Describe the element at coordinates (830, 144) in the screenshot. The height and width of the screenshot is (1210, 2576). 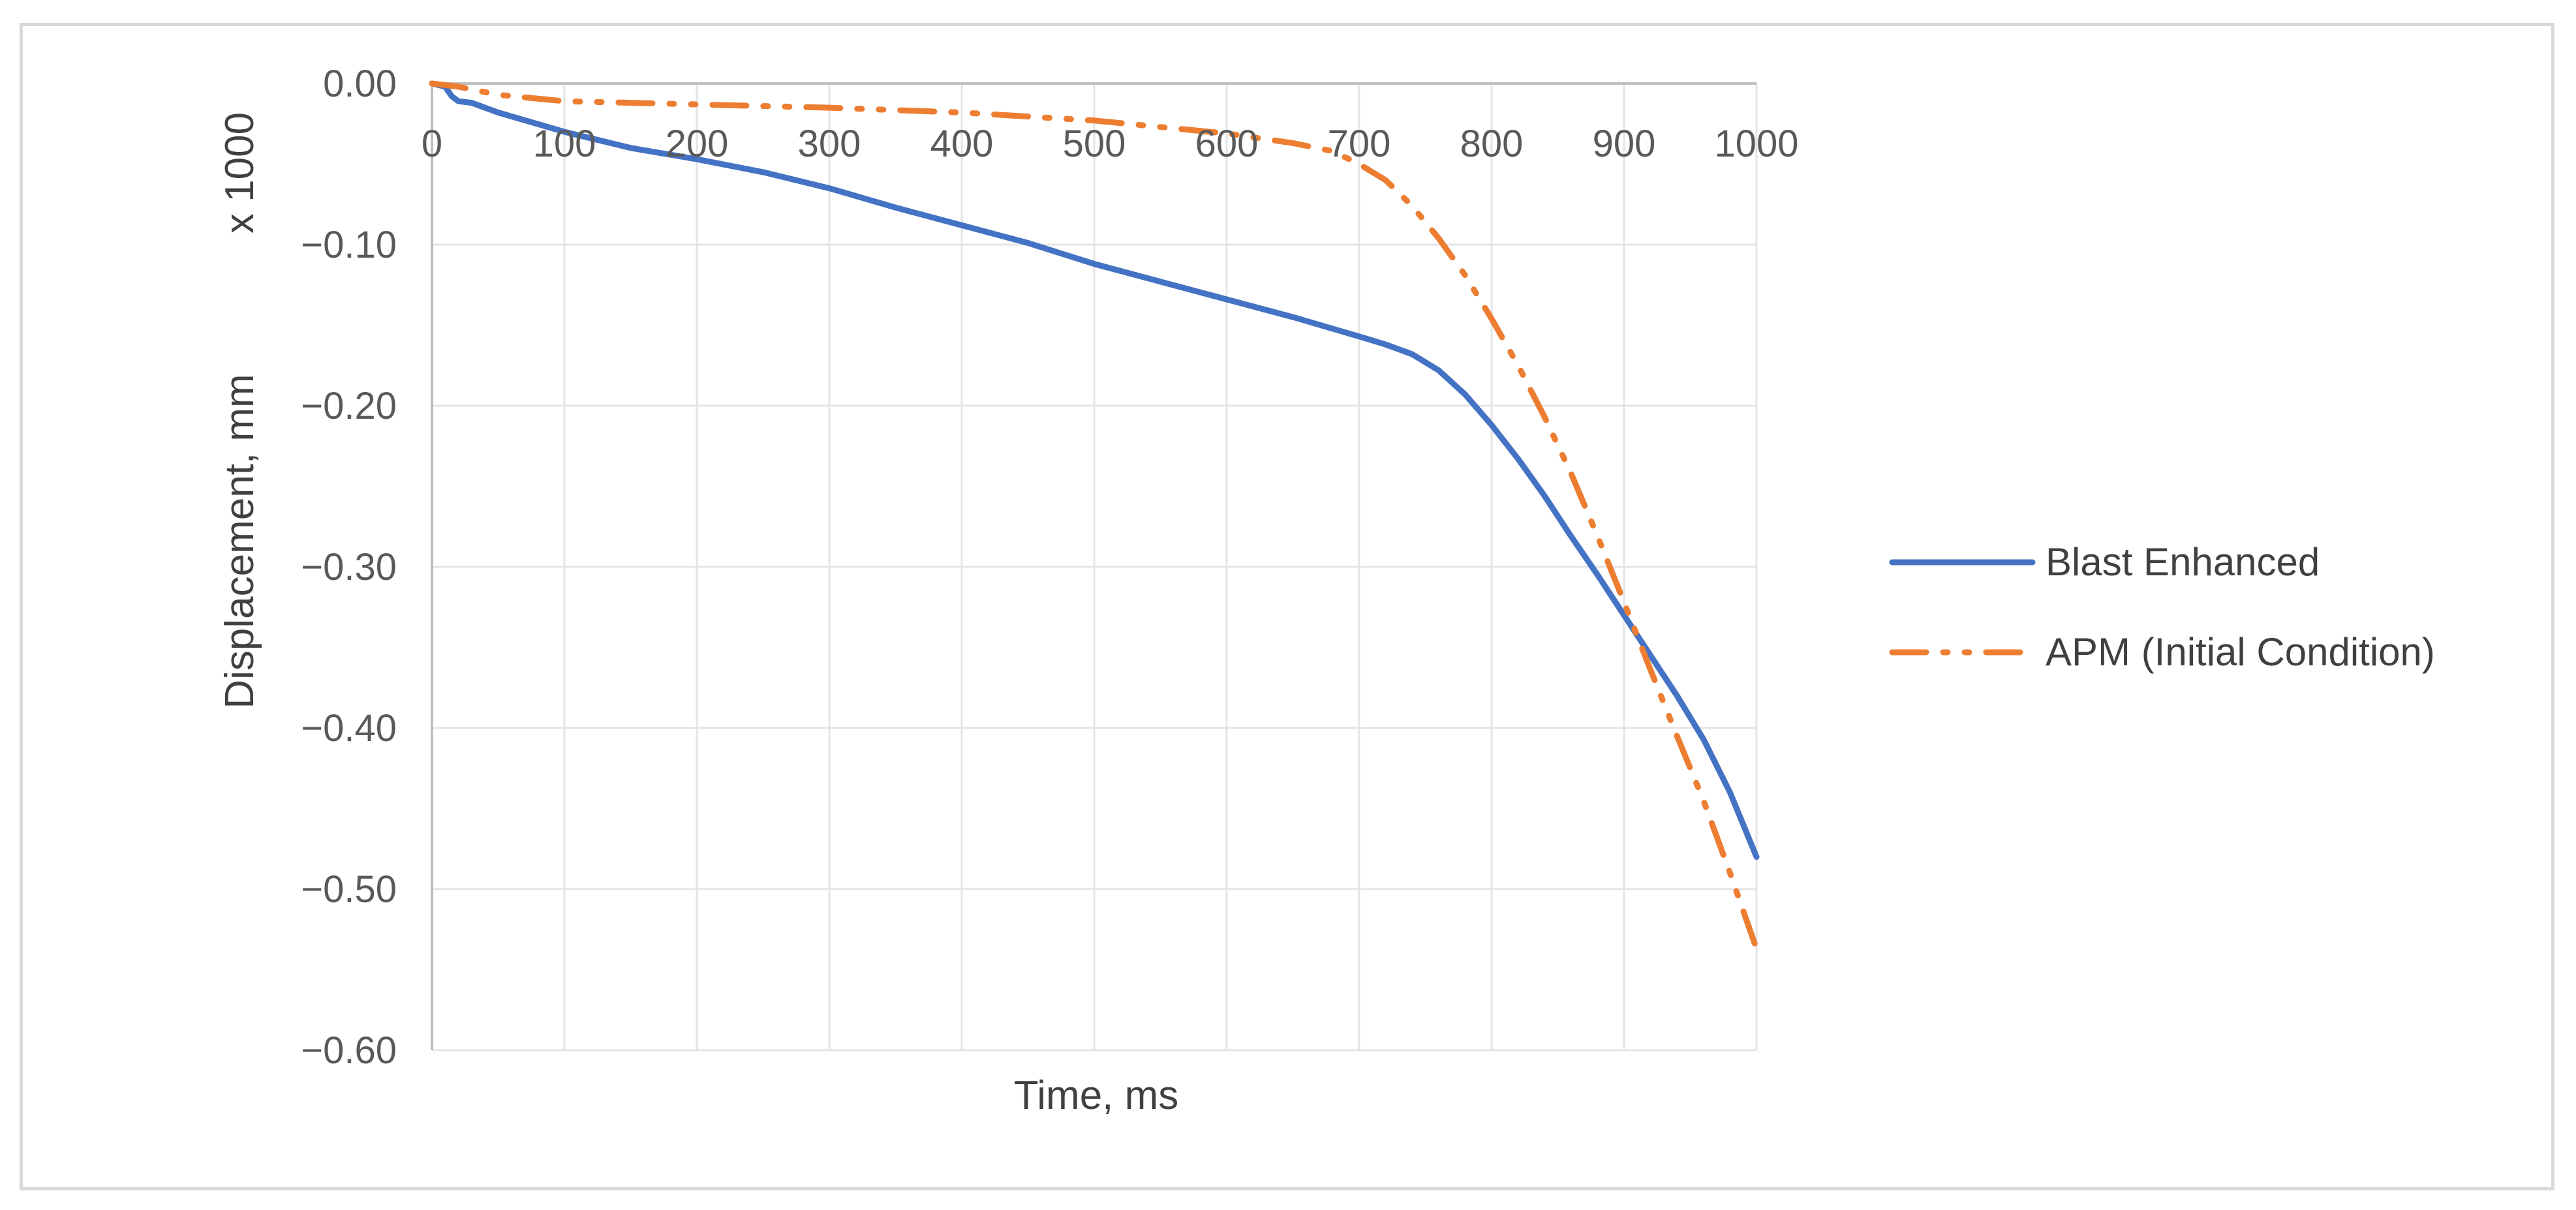
I see `x-tick-label: 300` at that location.